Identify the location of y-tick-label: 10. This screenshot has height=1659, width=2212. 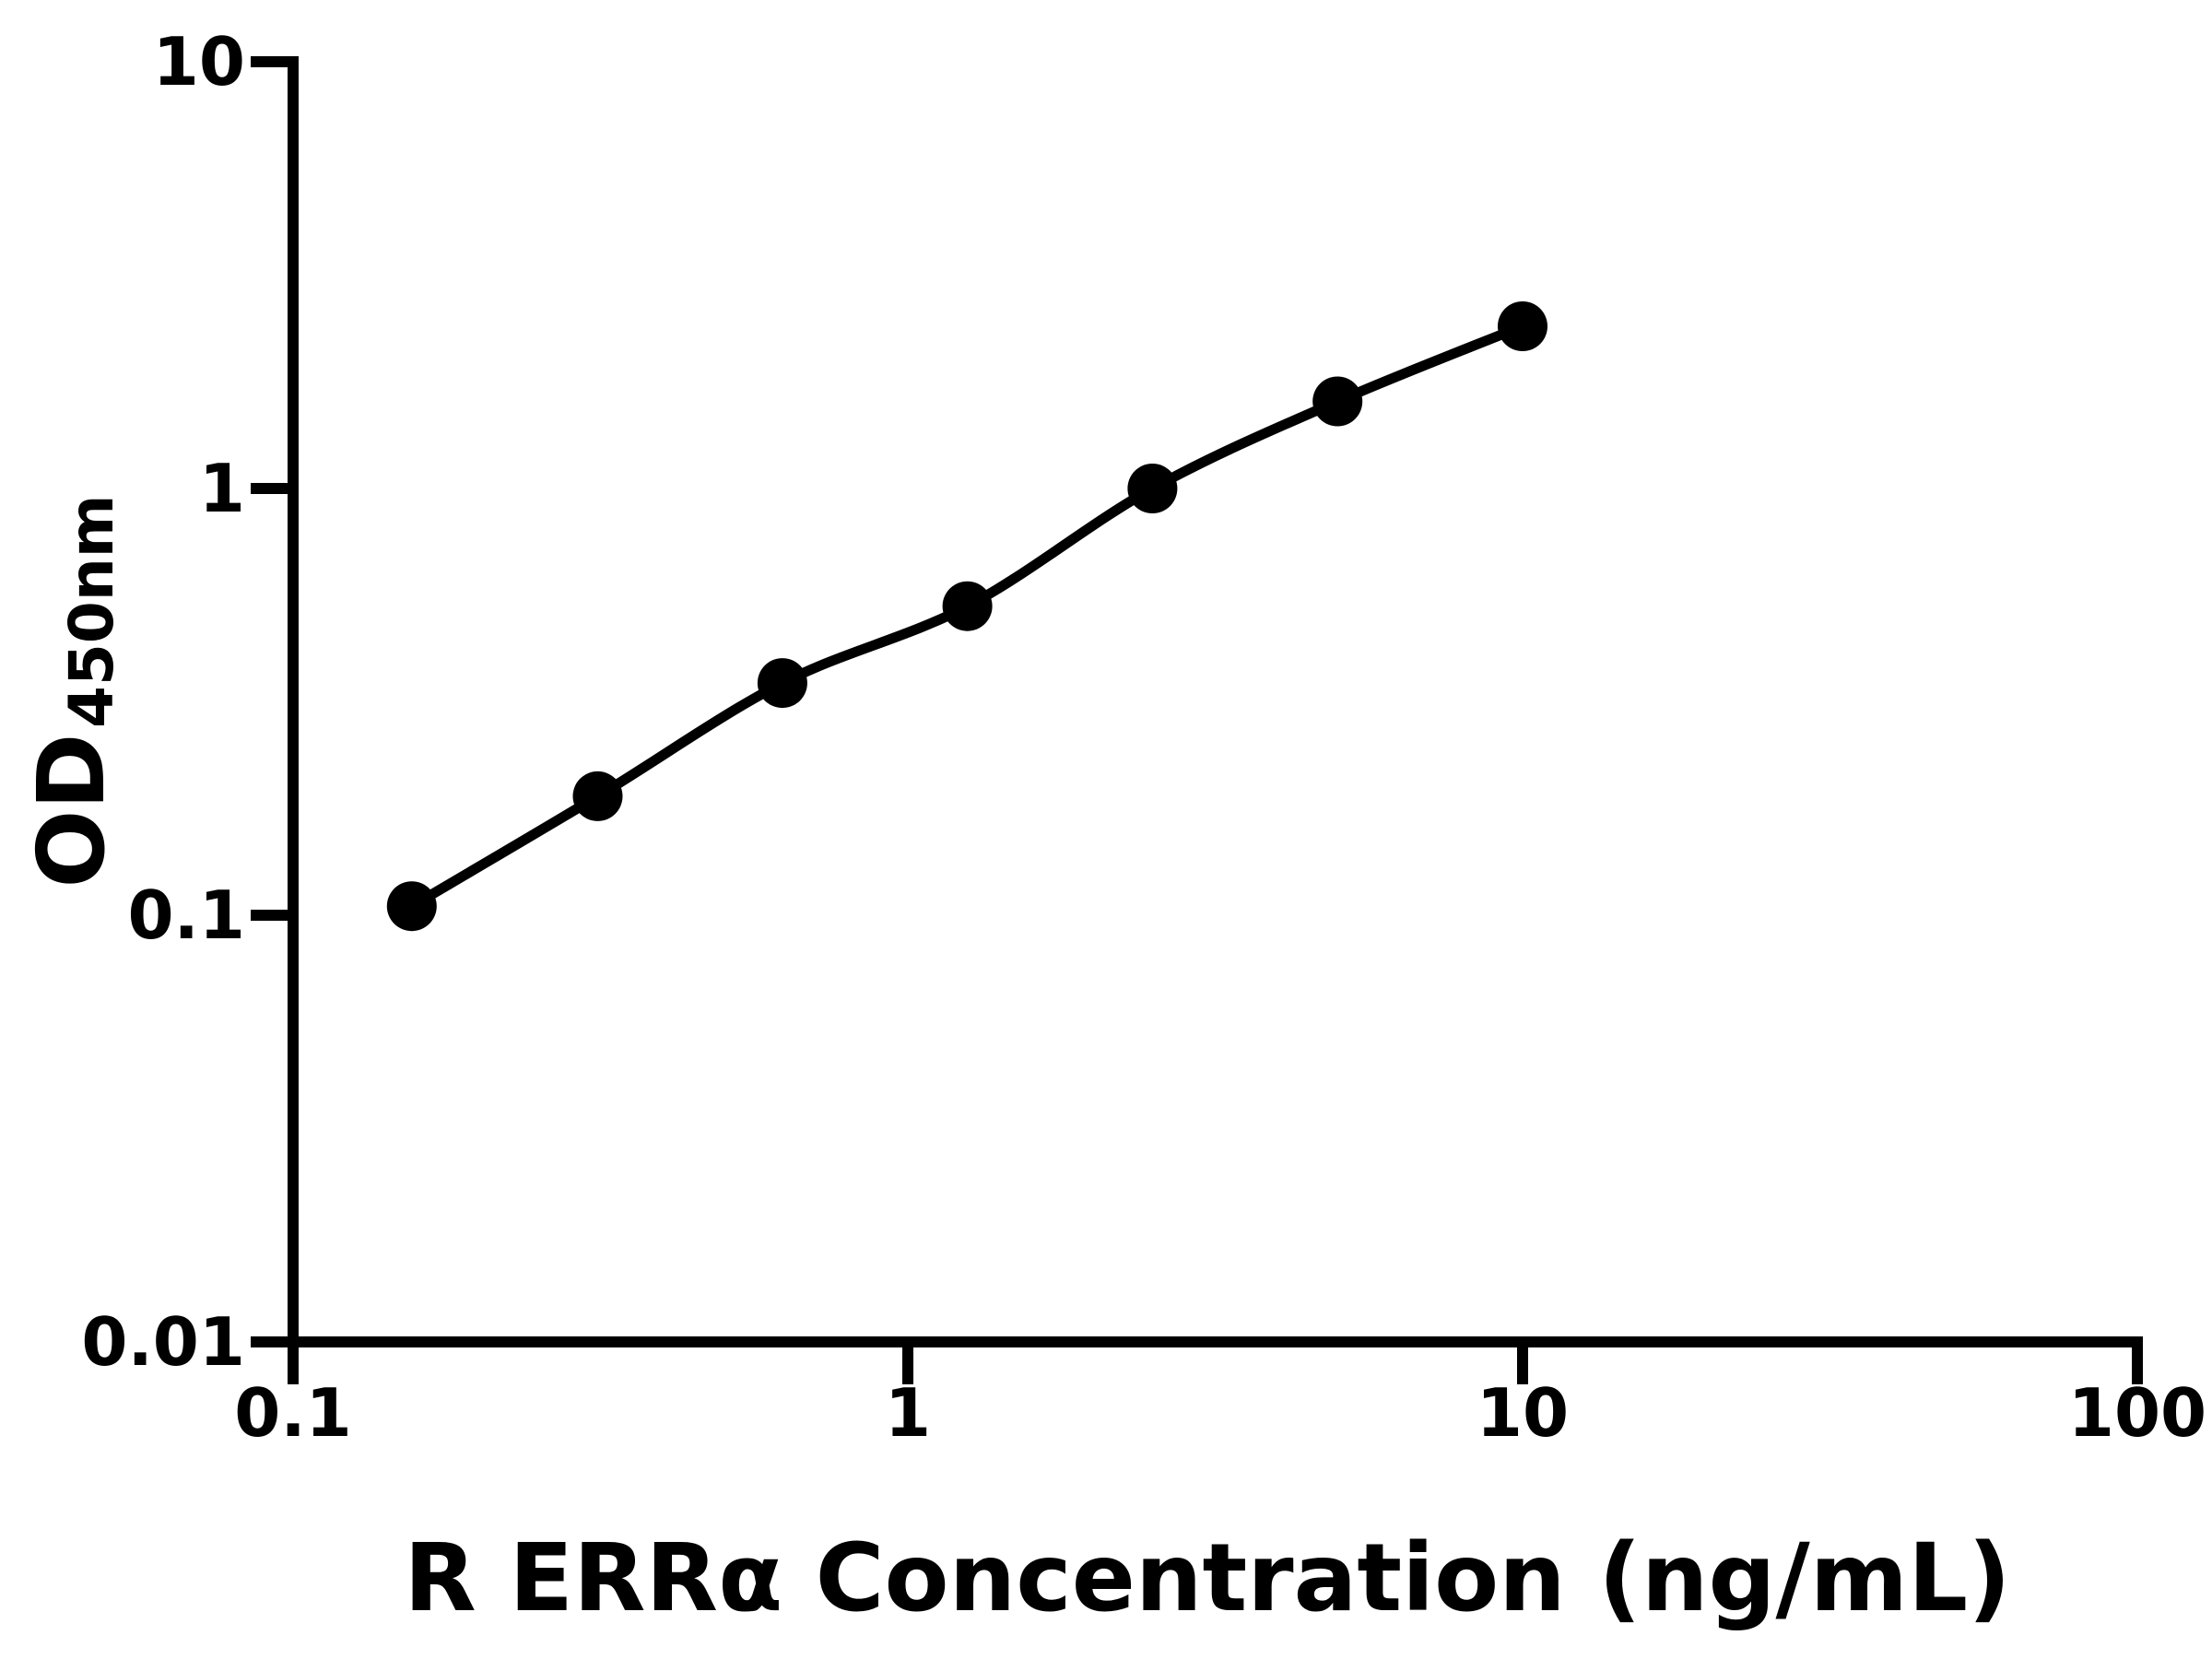
(199, 61).